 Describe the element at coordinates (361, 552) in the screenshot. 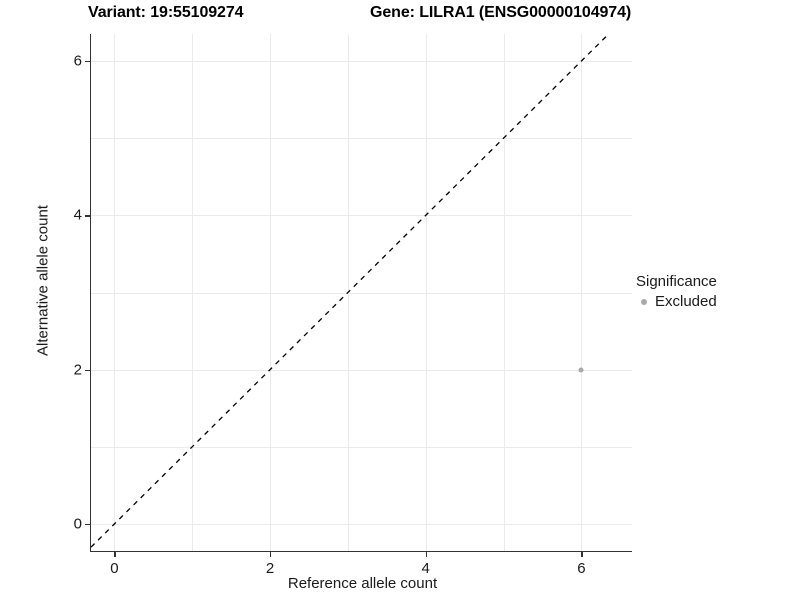

I see `x-axis-line` at that location.